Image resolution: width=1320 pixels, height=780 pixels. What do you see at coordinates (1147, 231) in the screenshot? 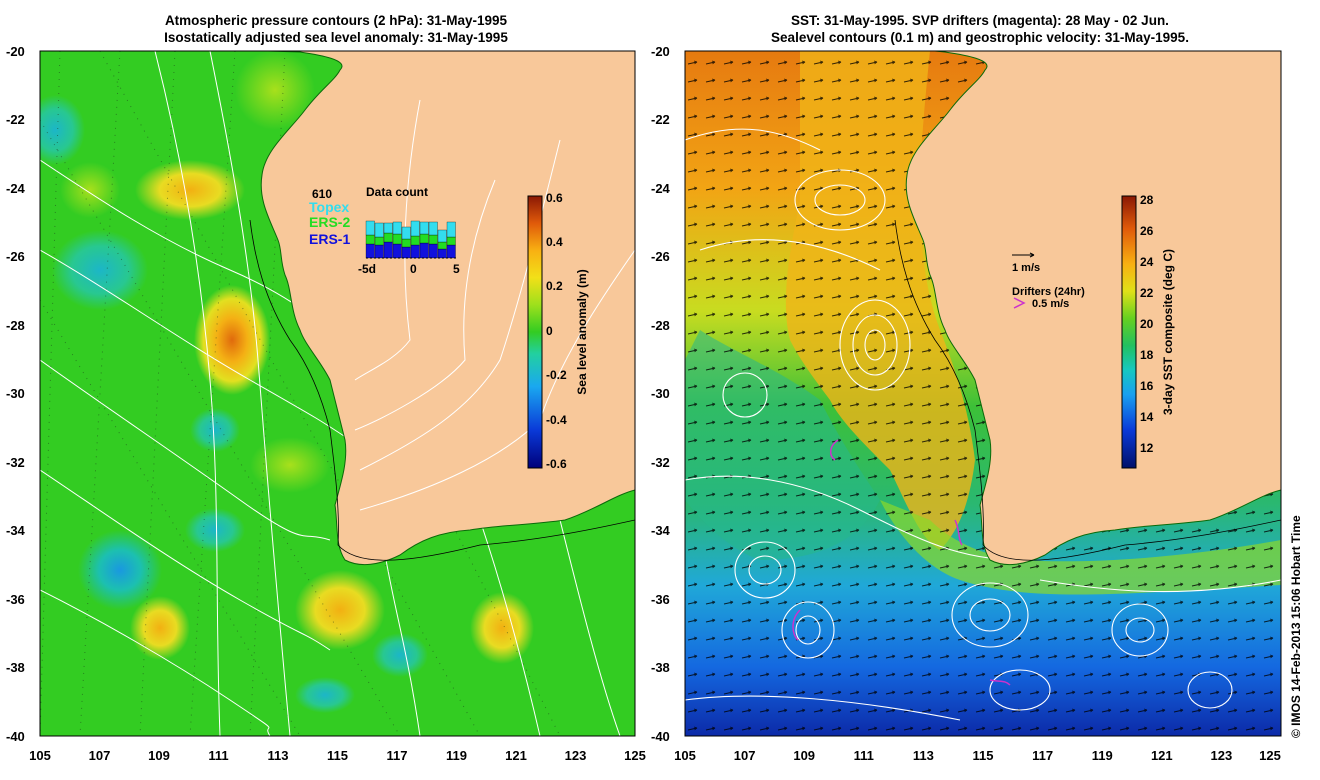
I see `sst-tick: 26` at bounding box center [1147, 231].